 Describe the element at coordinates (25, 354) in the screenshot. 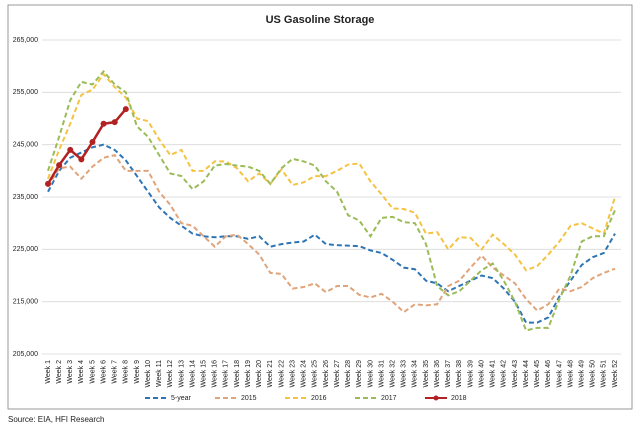

I see `y-tick-label: 205,000` at that location.